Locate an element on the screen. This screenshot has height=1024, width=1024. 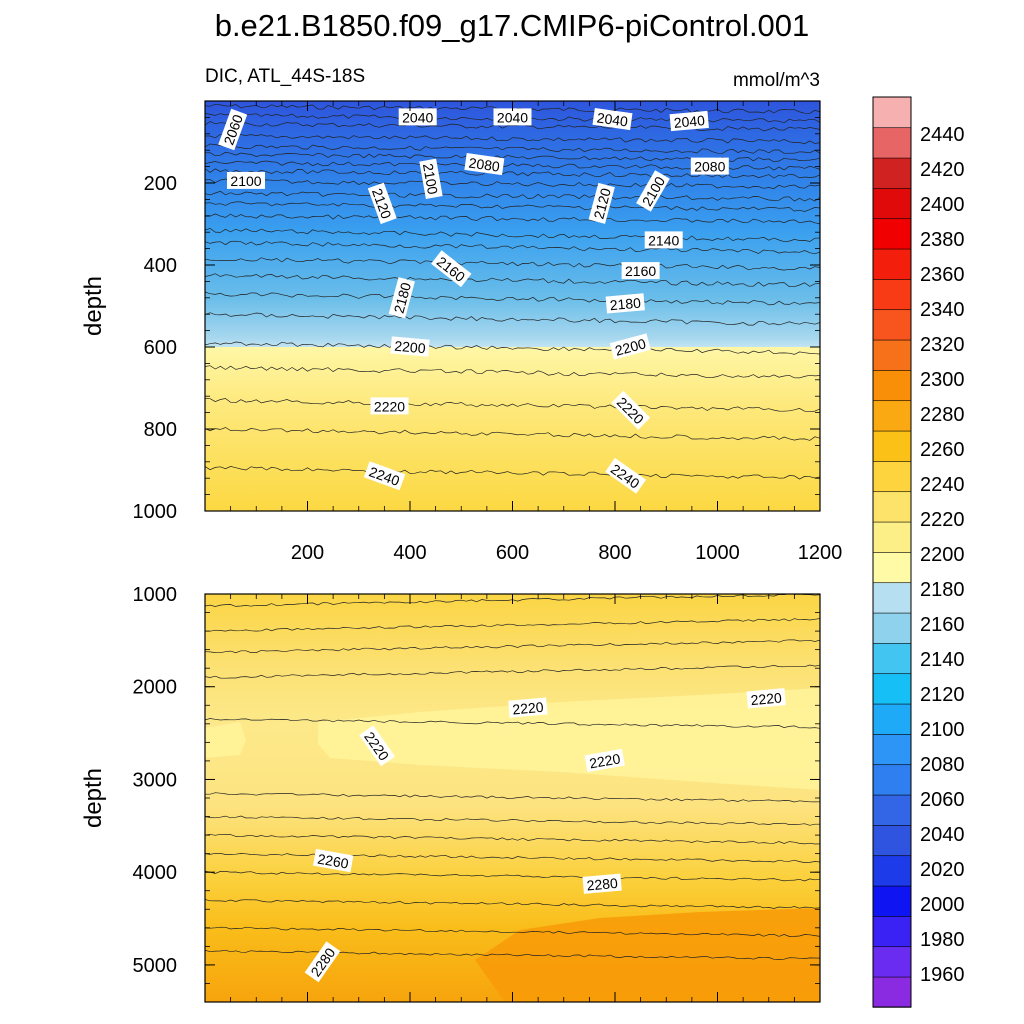
colorbar-label: 2420 is located at coordinates (942, 170).